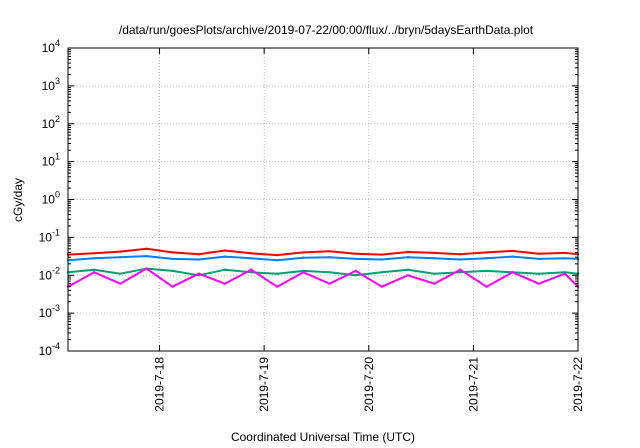  I want to click on y-tick-label: 10², so click(51, 122).